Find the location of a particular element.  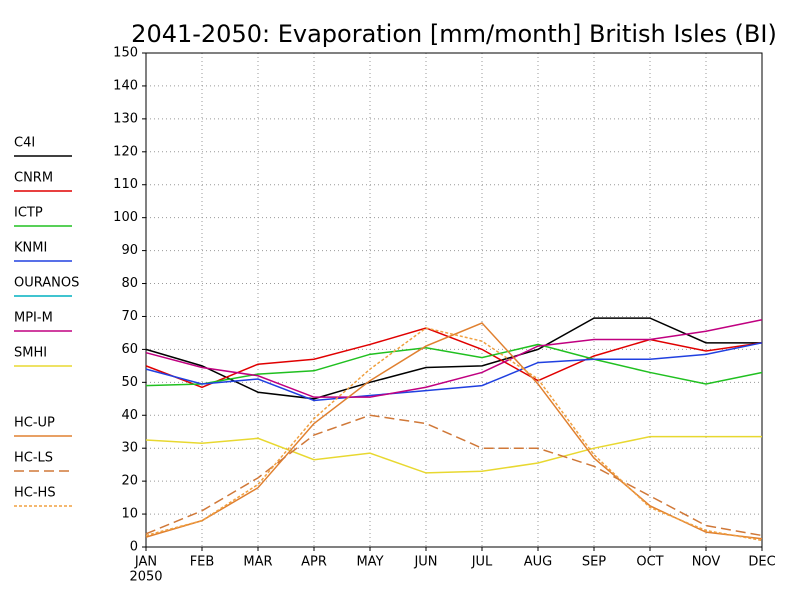

legend-label: HC-HS is located at coordinates (35, 493).